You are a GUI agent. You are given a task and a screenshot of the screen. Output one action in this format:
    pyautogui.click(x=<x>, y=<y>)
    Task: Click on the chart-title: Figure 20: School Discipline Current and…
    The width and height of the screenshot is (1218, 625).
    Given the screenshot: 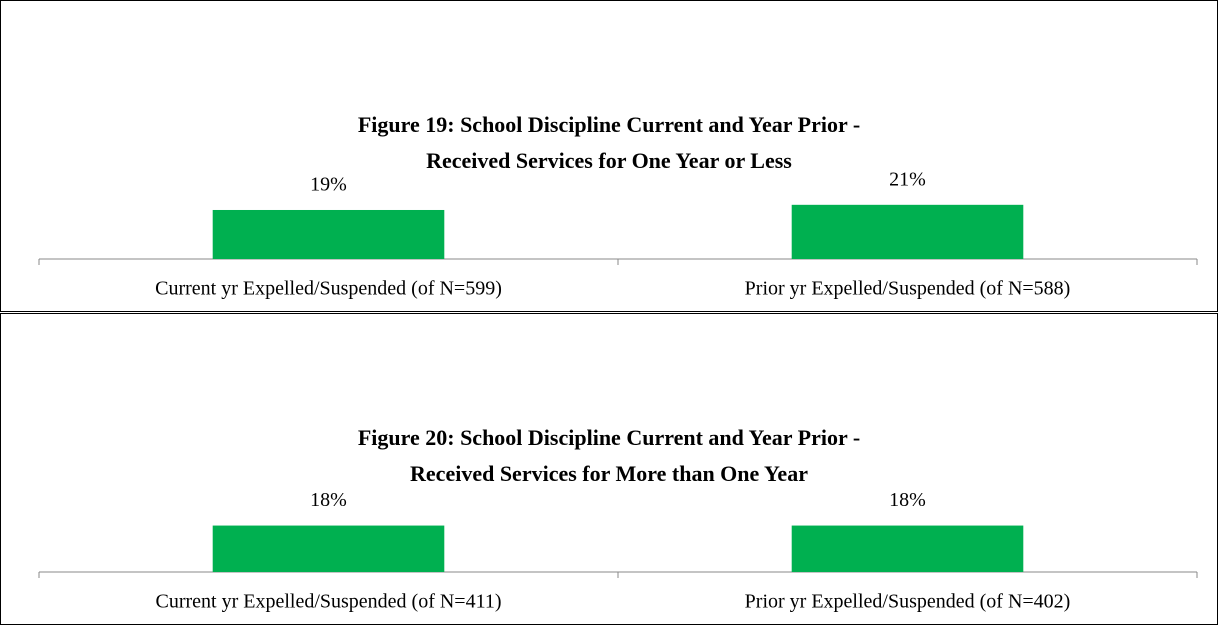 What is the action you would take?
    pyautogui.click(x=609, y=455)
    